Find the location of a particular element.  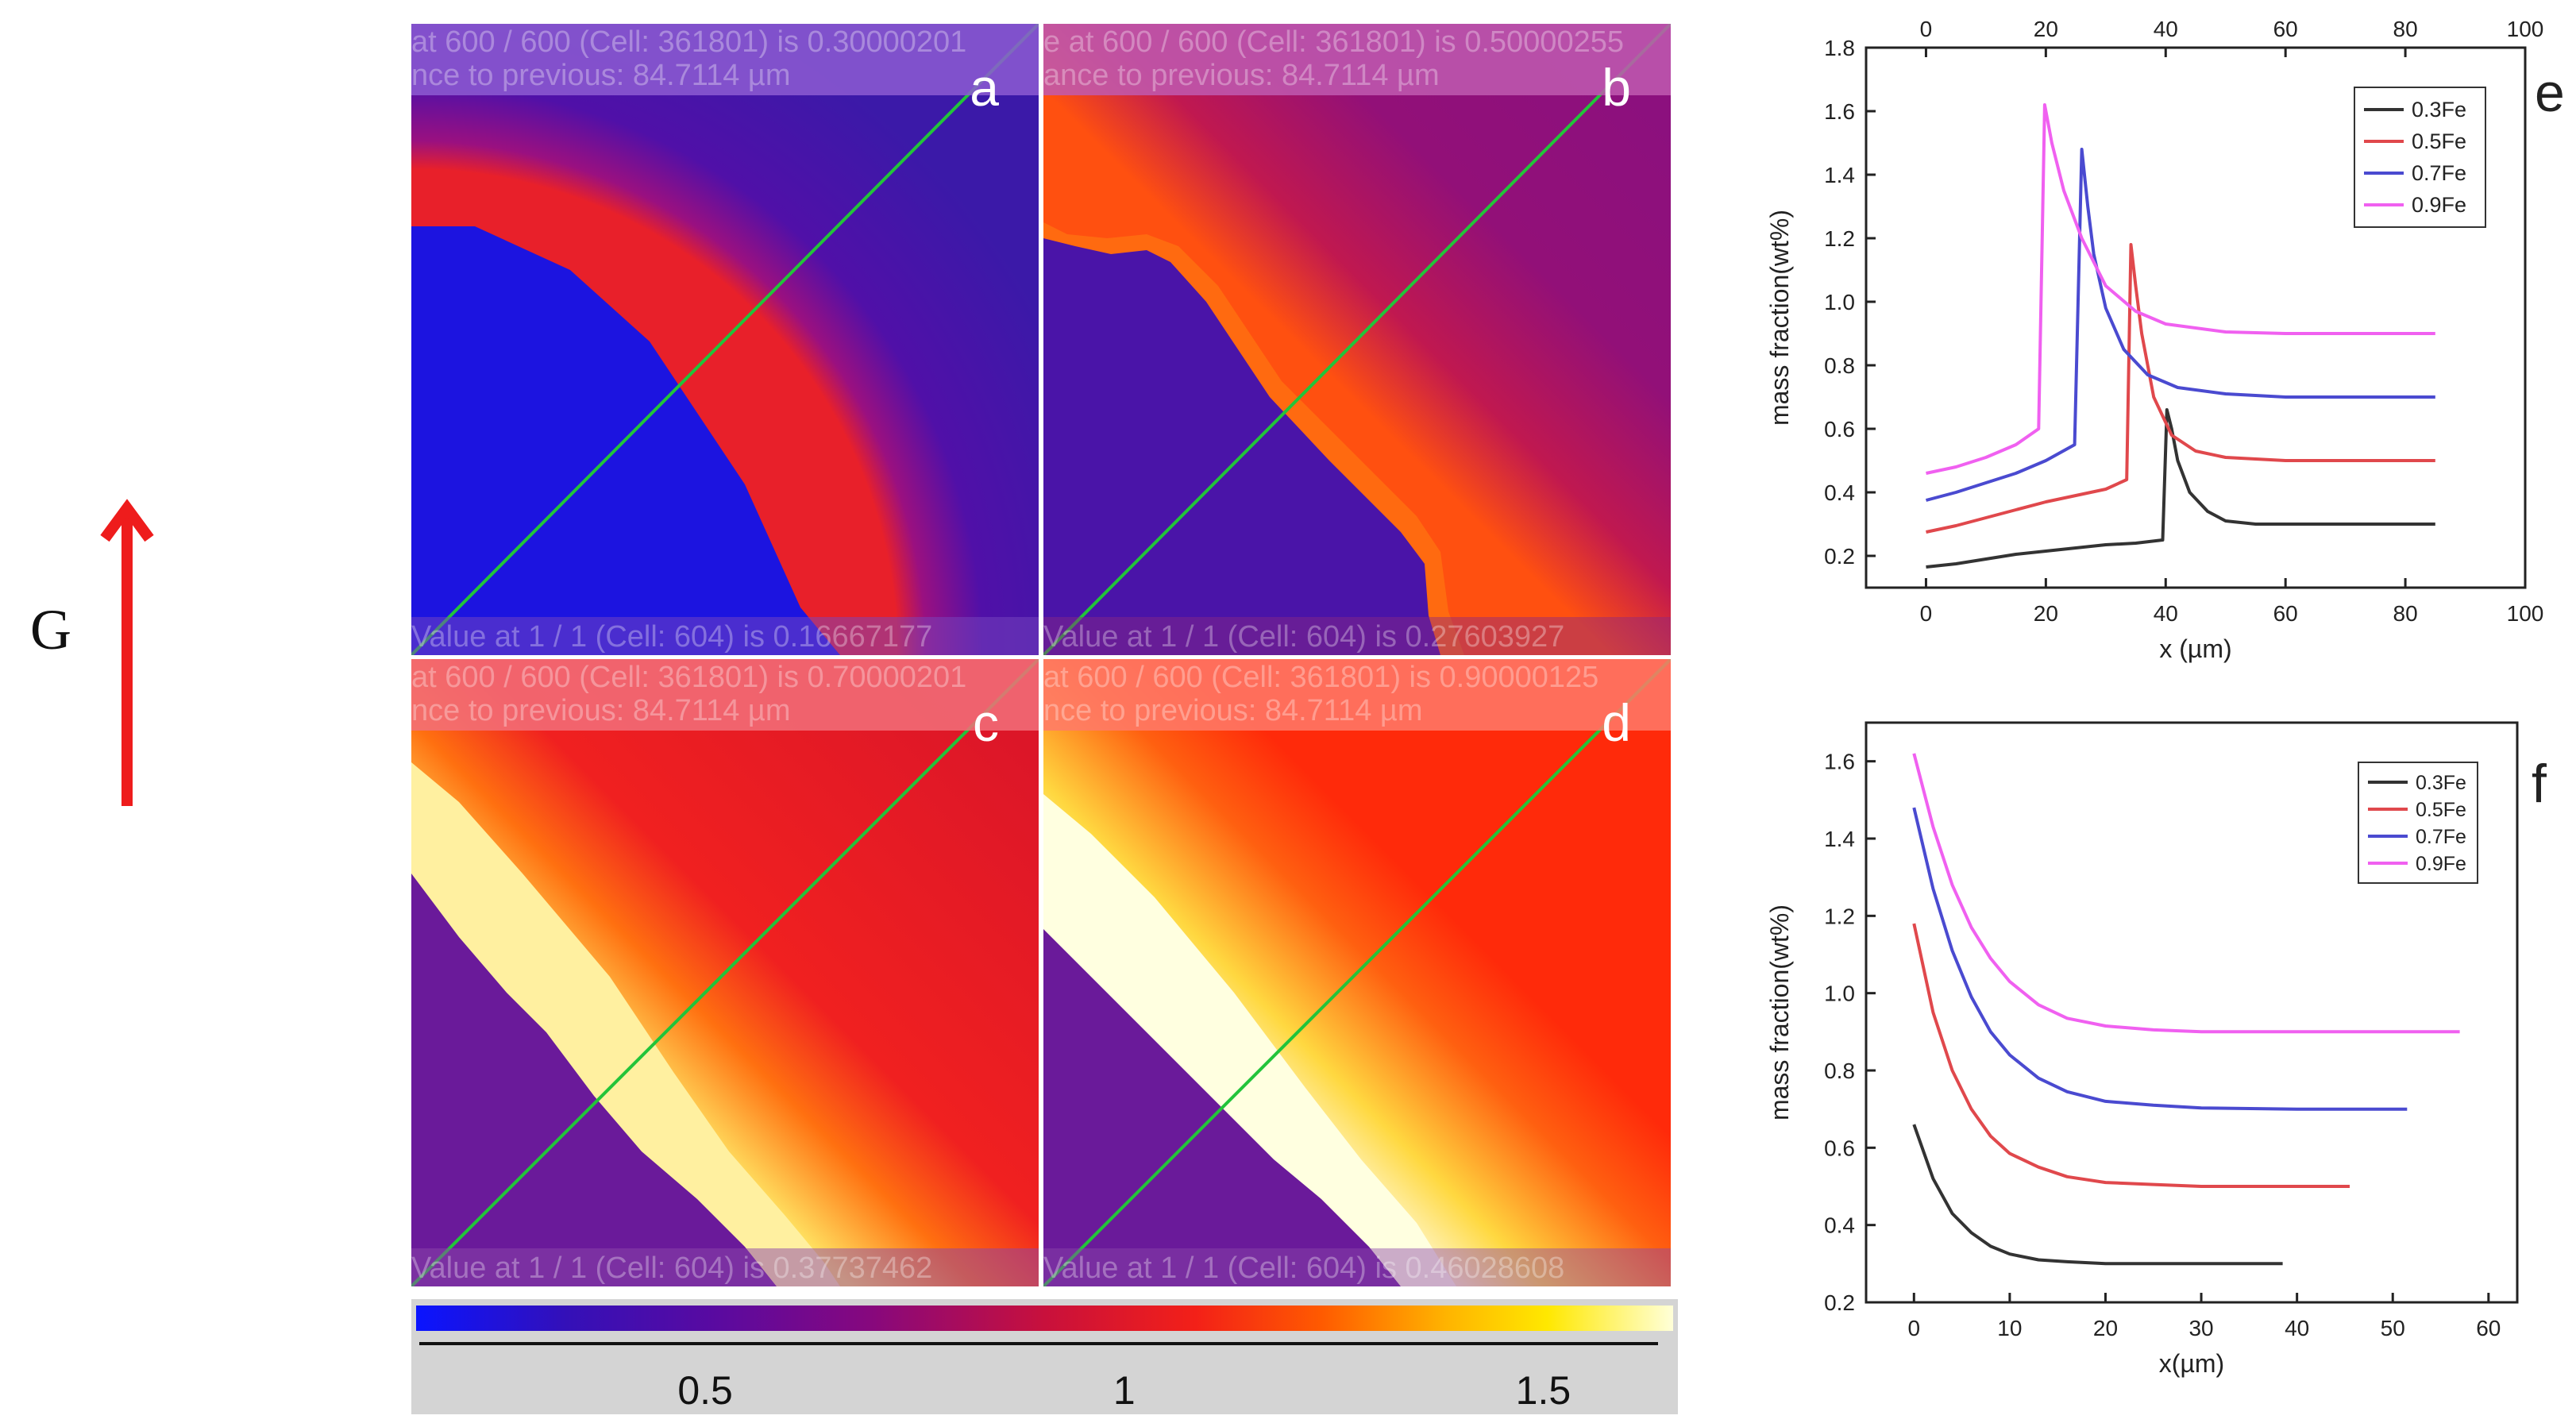

colorbar-tick: 1 is located at coordinates (1124, 1391).